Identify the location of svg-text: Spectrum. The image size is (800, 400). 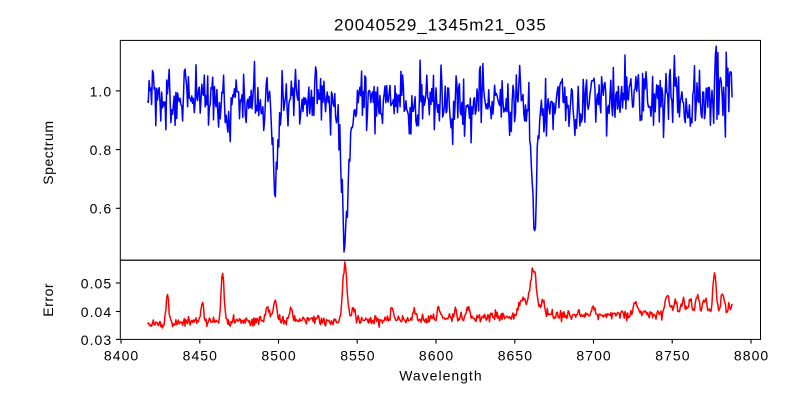
(48, 152).